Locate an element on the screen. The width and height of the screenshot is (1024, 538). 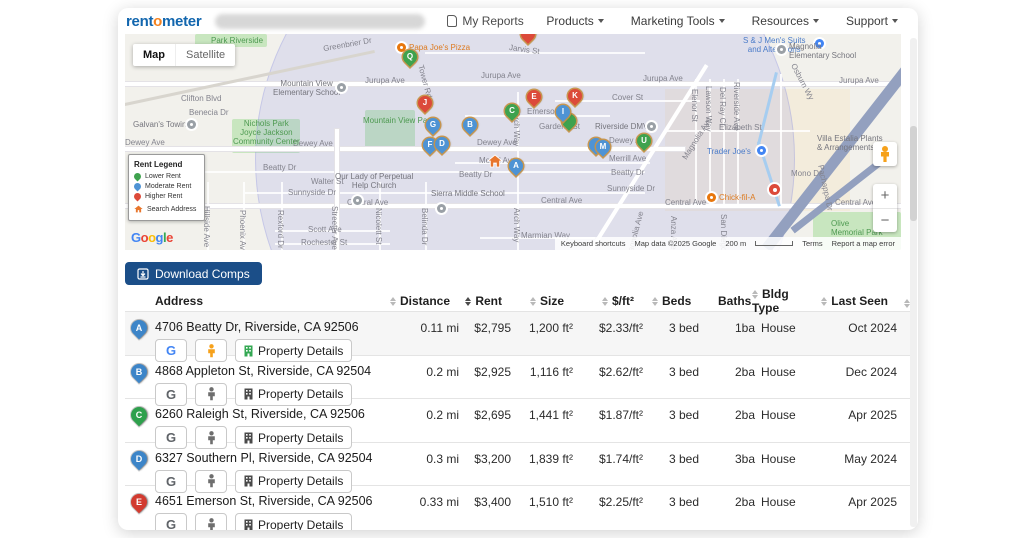
nav-marketing-tools: Marketing Tools is located at coordinates (678, 21).